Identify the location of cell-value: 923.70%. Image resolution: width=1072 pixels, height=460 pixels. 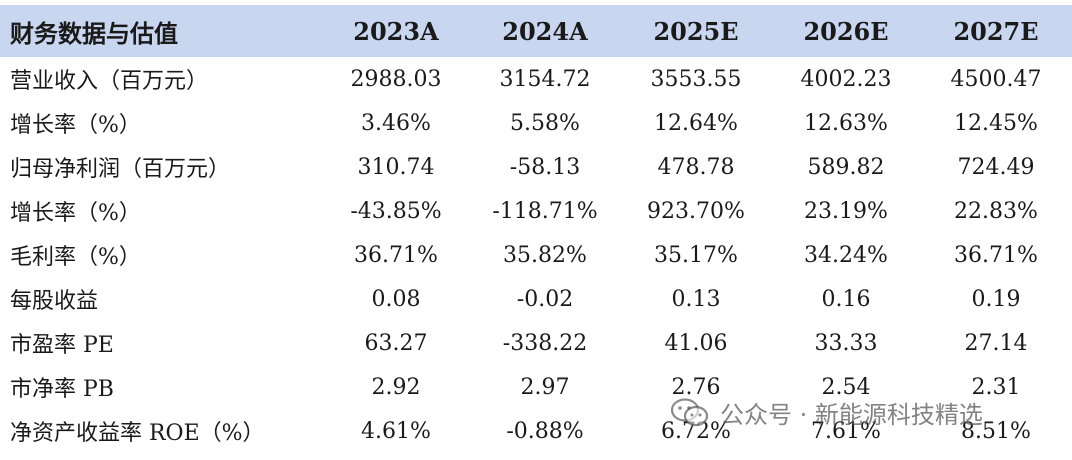
(696, 211).